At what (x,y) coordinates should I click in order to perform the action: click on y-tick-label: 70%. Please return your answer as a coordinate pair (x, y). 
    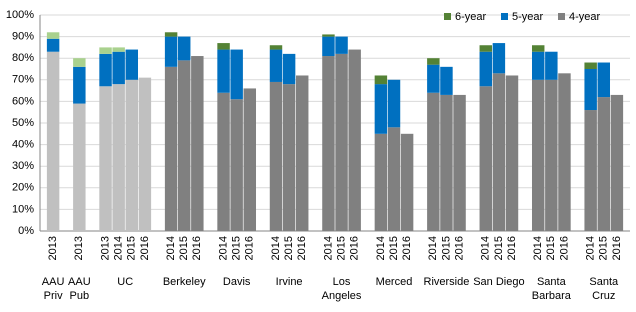
    Looking at the image, I should click on (23, 80).